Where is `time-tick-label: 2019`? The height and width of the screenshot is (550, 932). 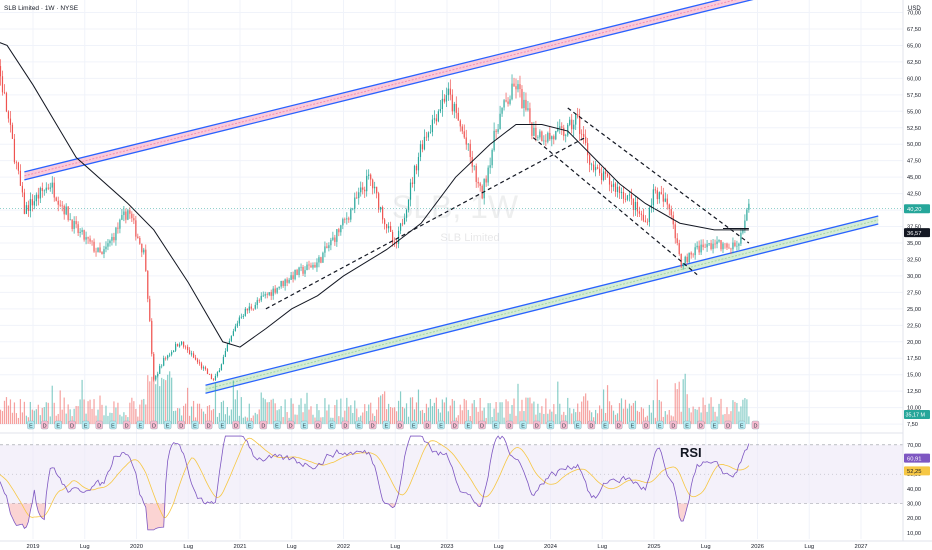
time-tick-label: 2019 is located at coordinates (33, 547).